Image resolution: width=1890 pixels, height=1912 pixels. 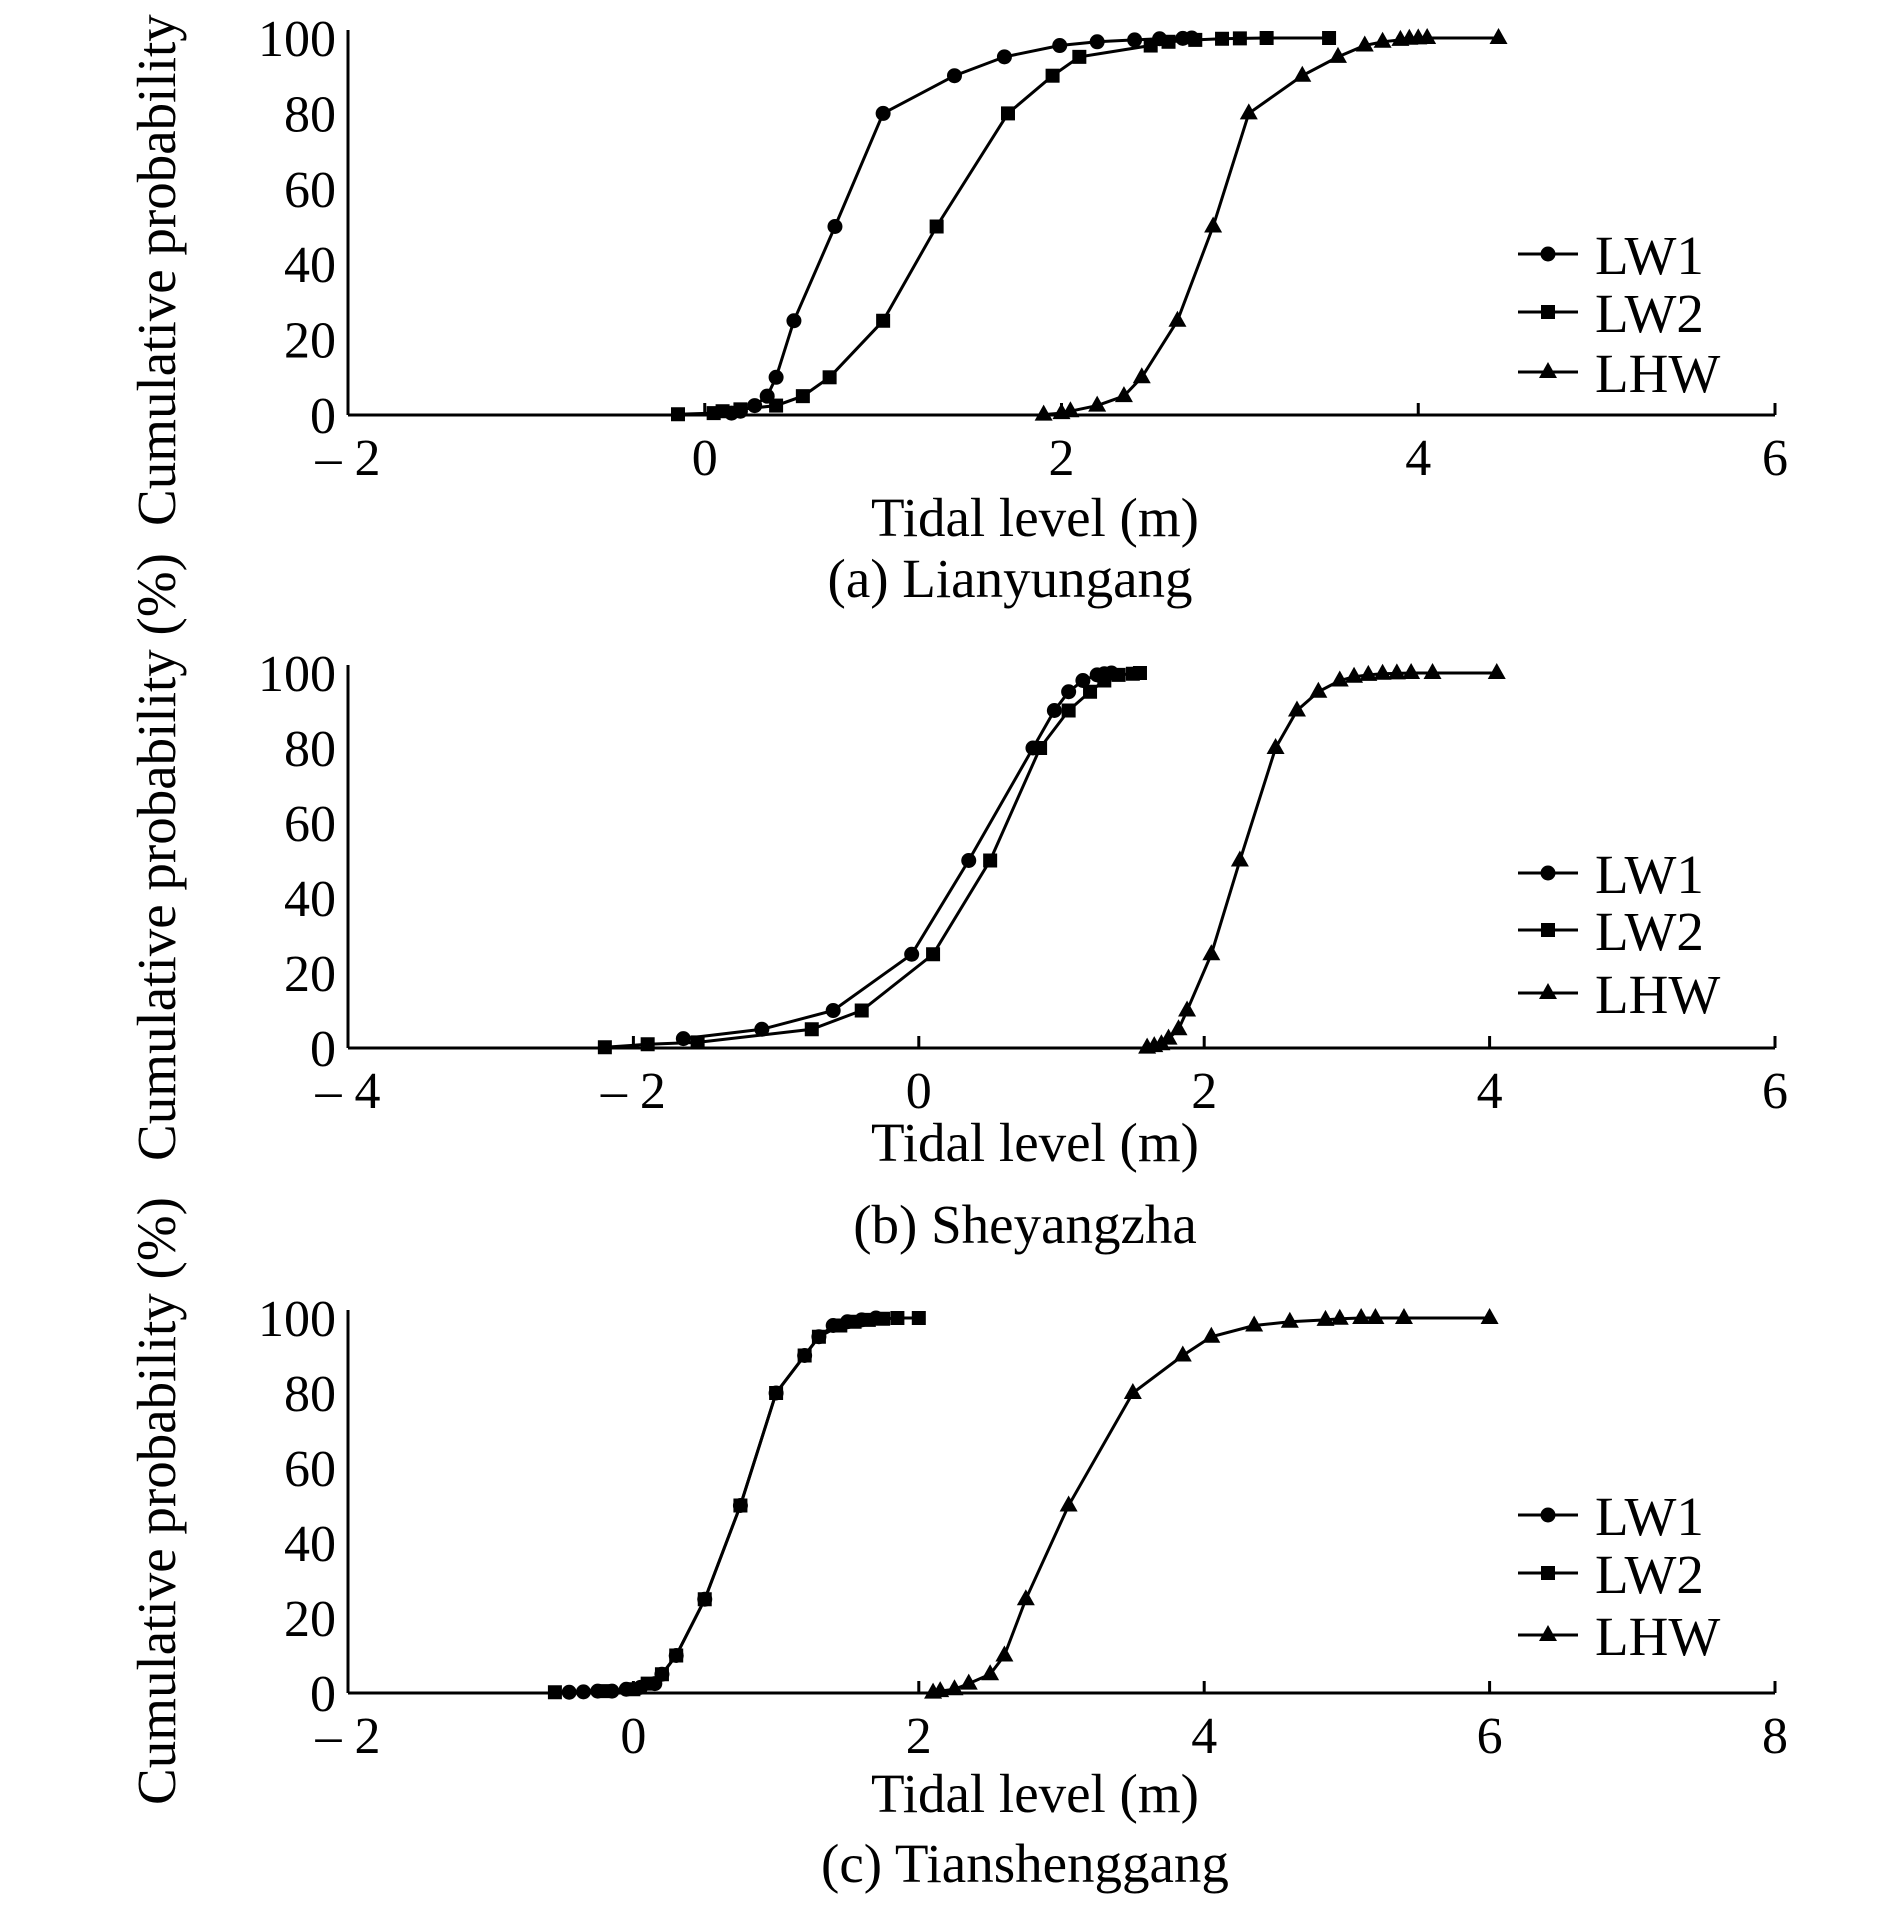 I want to click on legend-label: LW1, so click(x=1649, y=255).